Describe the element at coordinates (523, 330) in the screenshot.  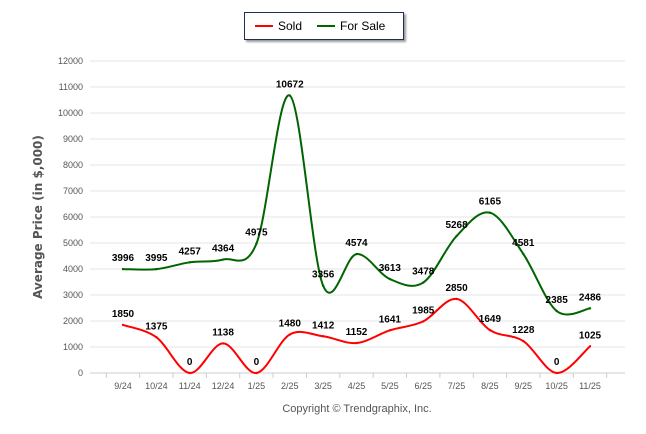
I see `data-label: 1228` at that location.